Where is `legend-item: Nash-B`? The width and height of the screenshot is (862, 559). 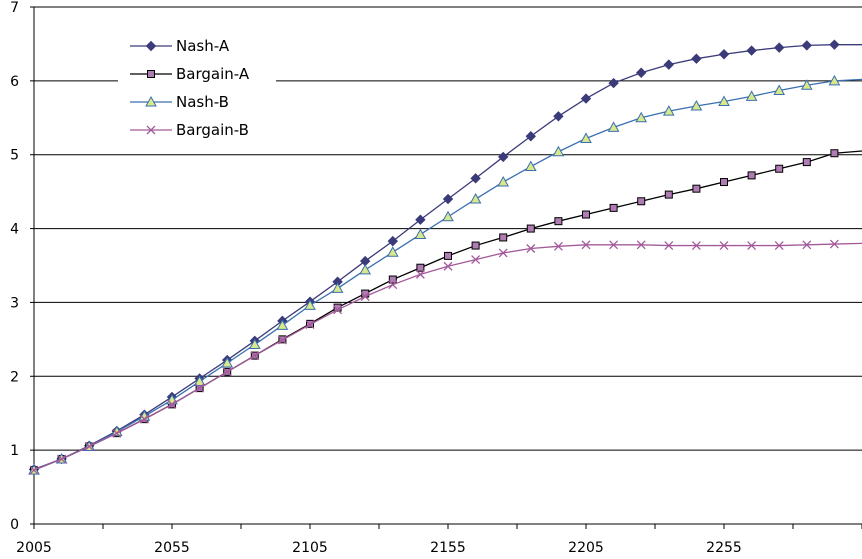 legend-item: Nash-B is located at coordinates (179, 102).